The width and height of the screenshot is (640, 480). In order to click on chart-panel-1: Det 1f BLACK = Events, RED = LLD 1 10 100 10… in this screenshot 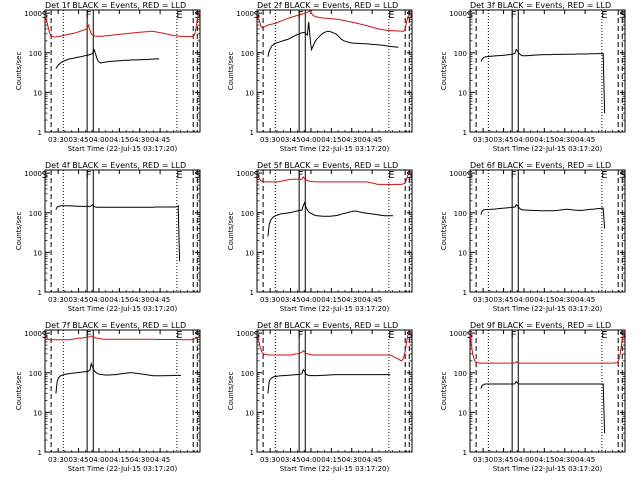, I will do `click(108, 77)`.